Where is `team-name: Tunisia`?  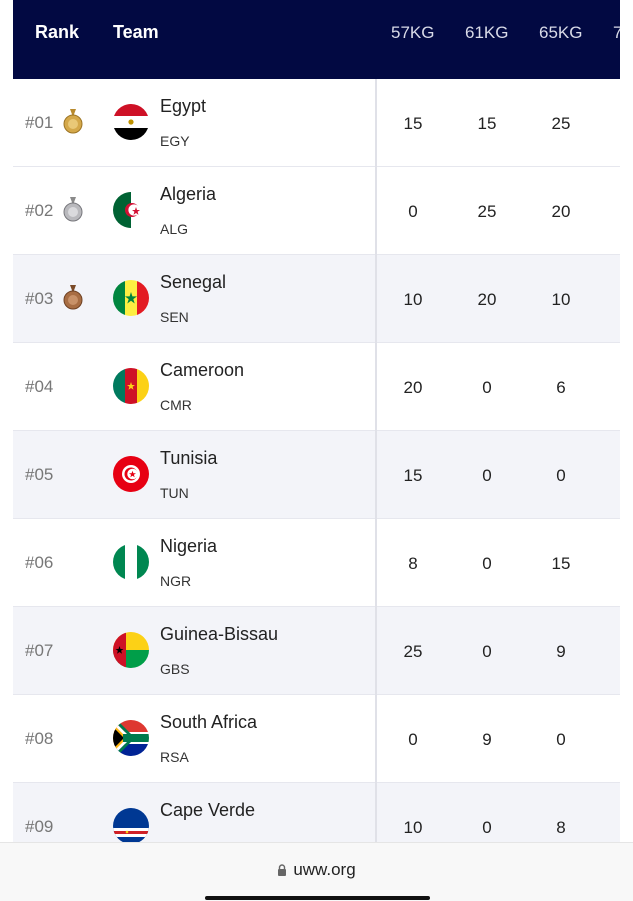
team-name: Tunisia is located at coordinates (189, 458).